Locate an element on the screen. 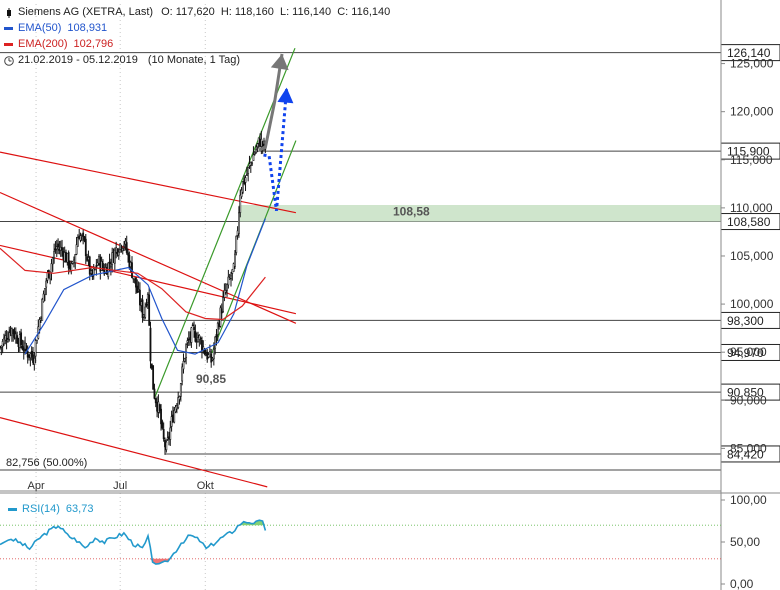 The width and height of the screenshot is (780, 590). level-badge-text-5: 90,850 is located at coordinates (745, 393).